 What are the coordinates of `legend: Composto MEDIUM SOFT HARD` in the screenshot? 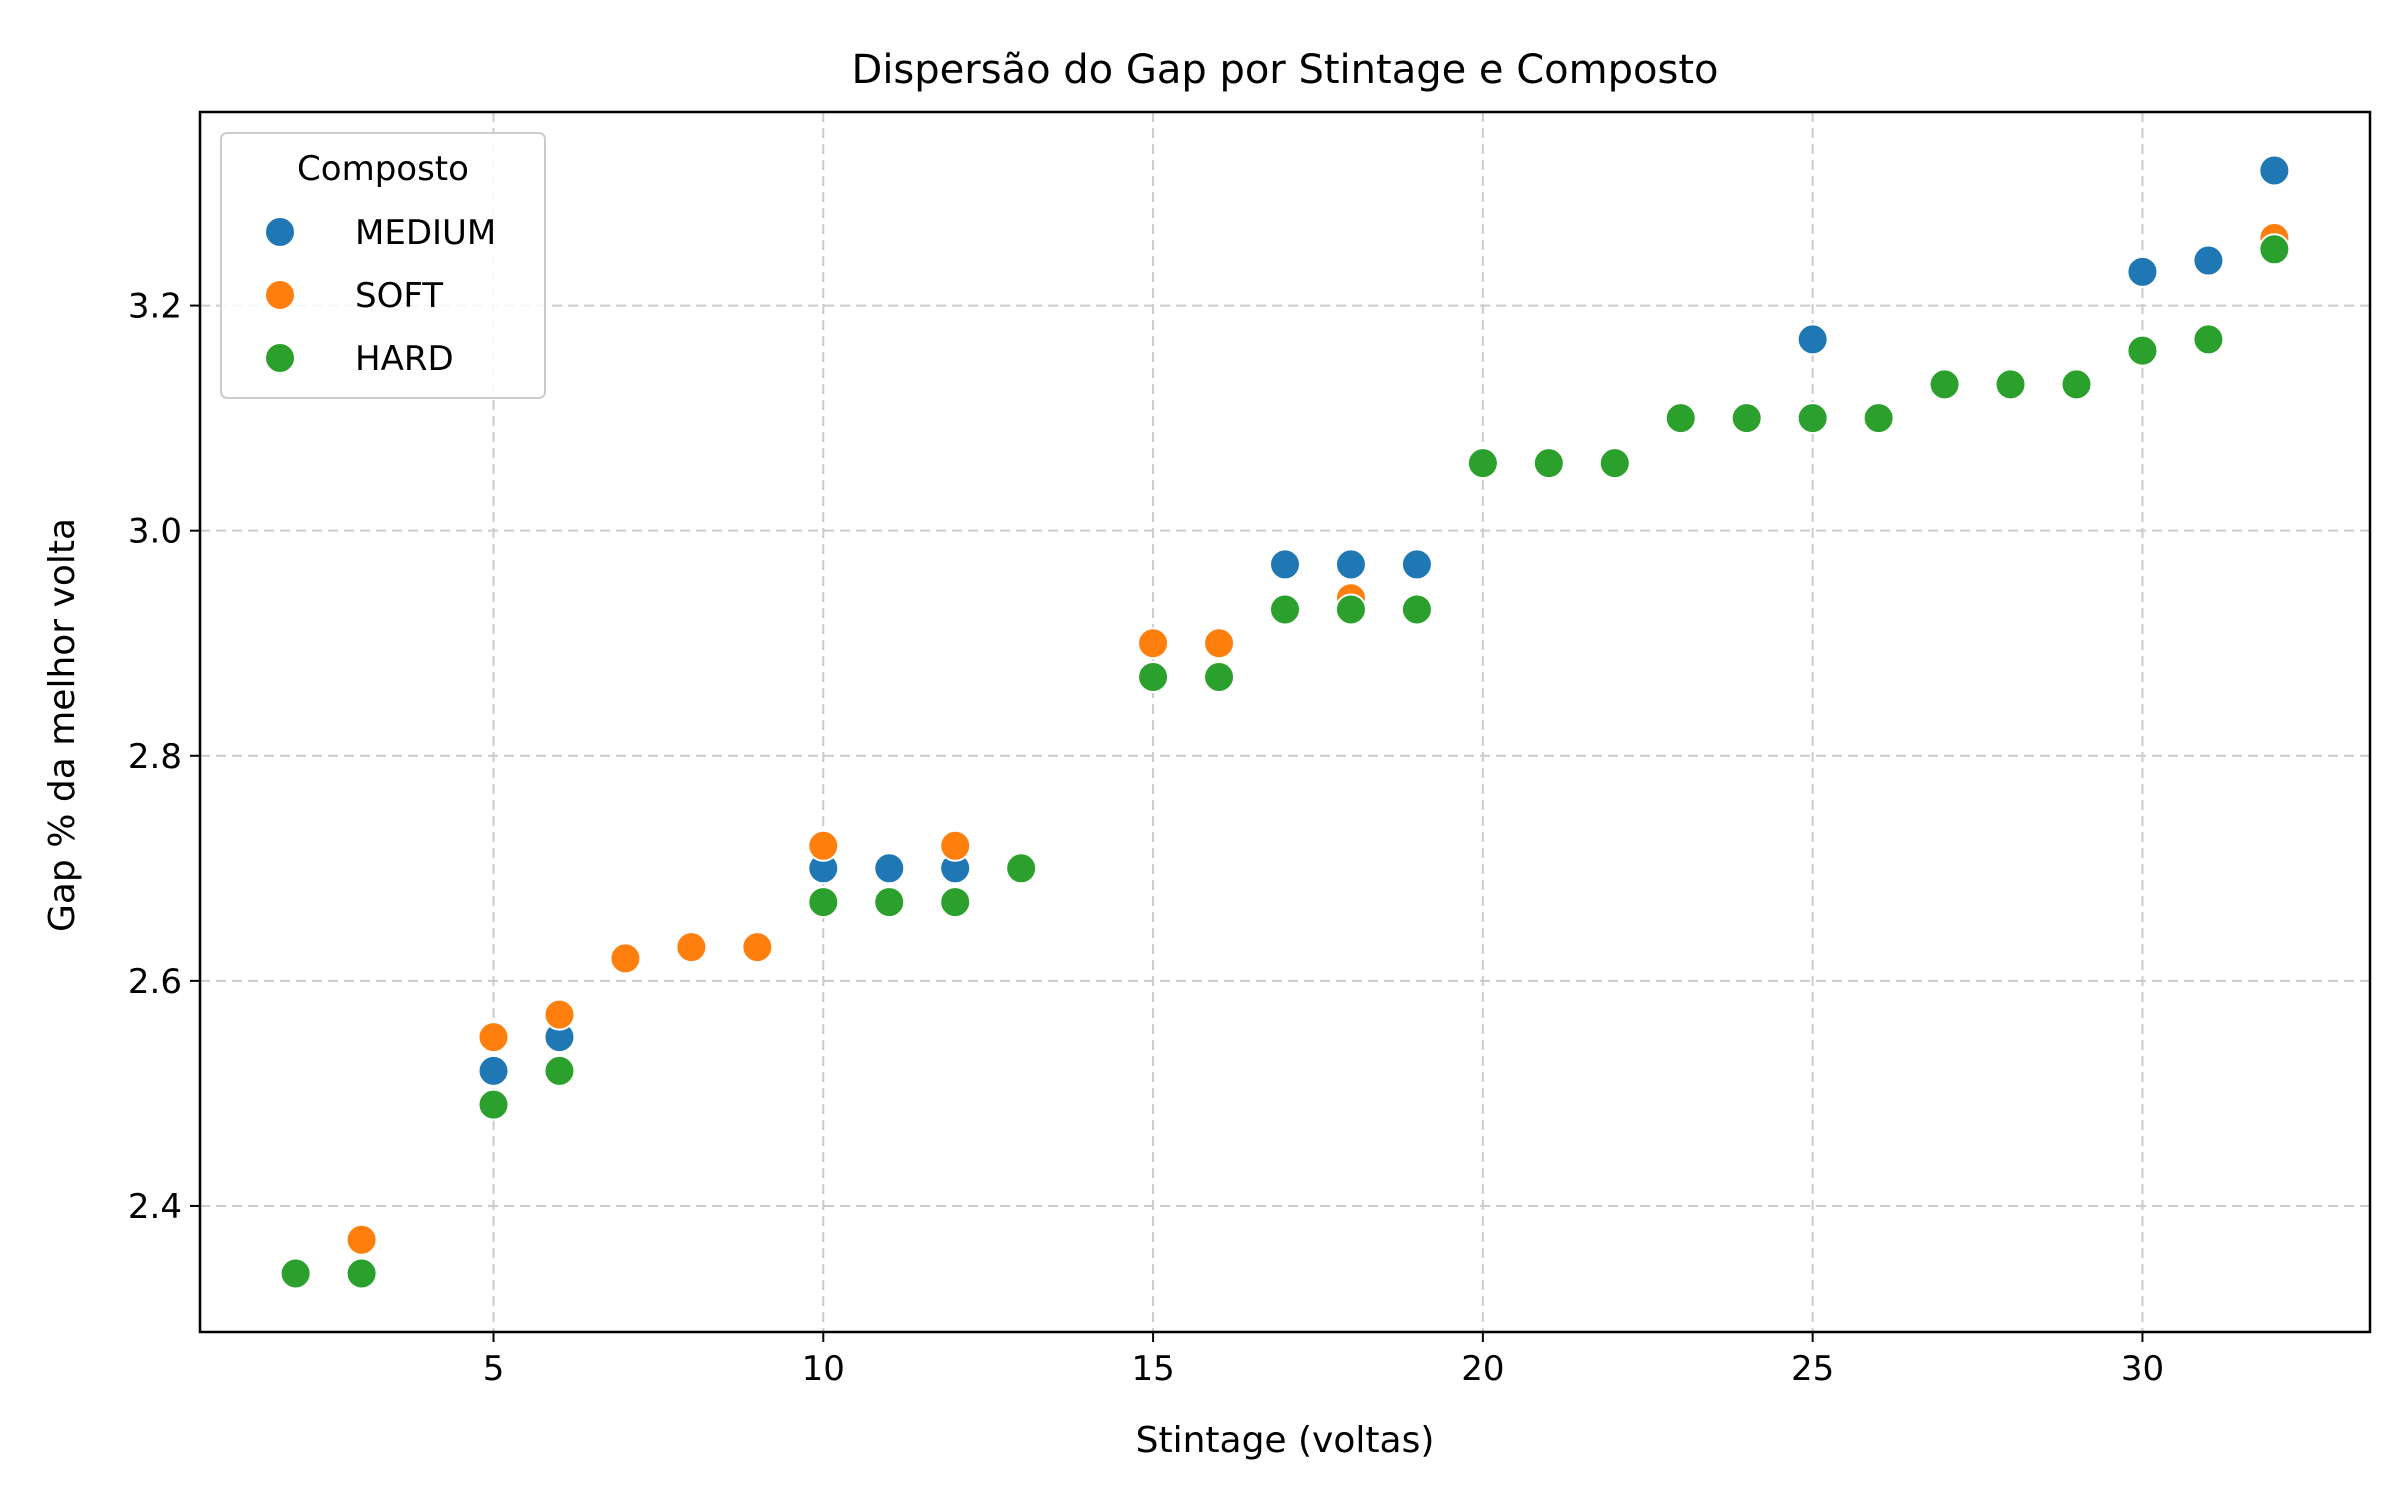 It's located at (383, 265).